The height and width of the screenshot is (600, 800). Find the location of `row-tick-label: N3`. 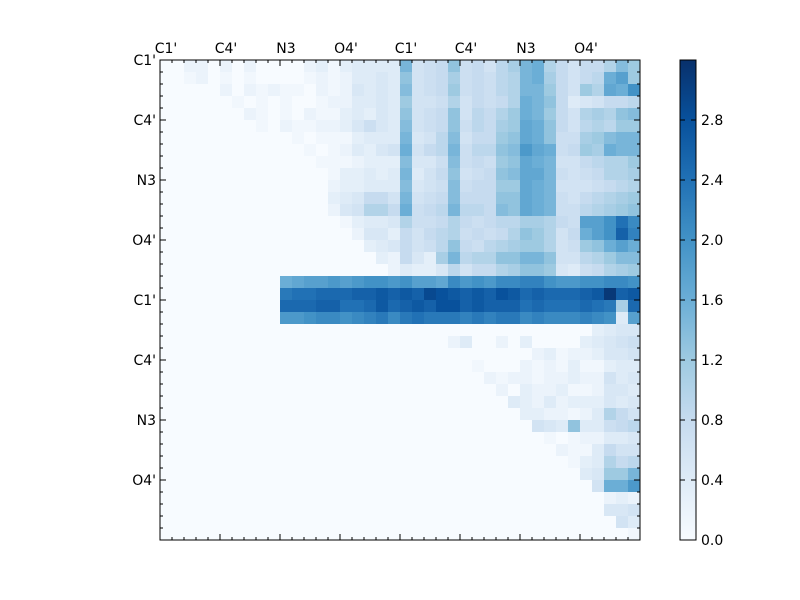

row-tick-label: N3 is located at coordinates (146, 181).